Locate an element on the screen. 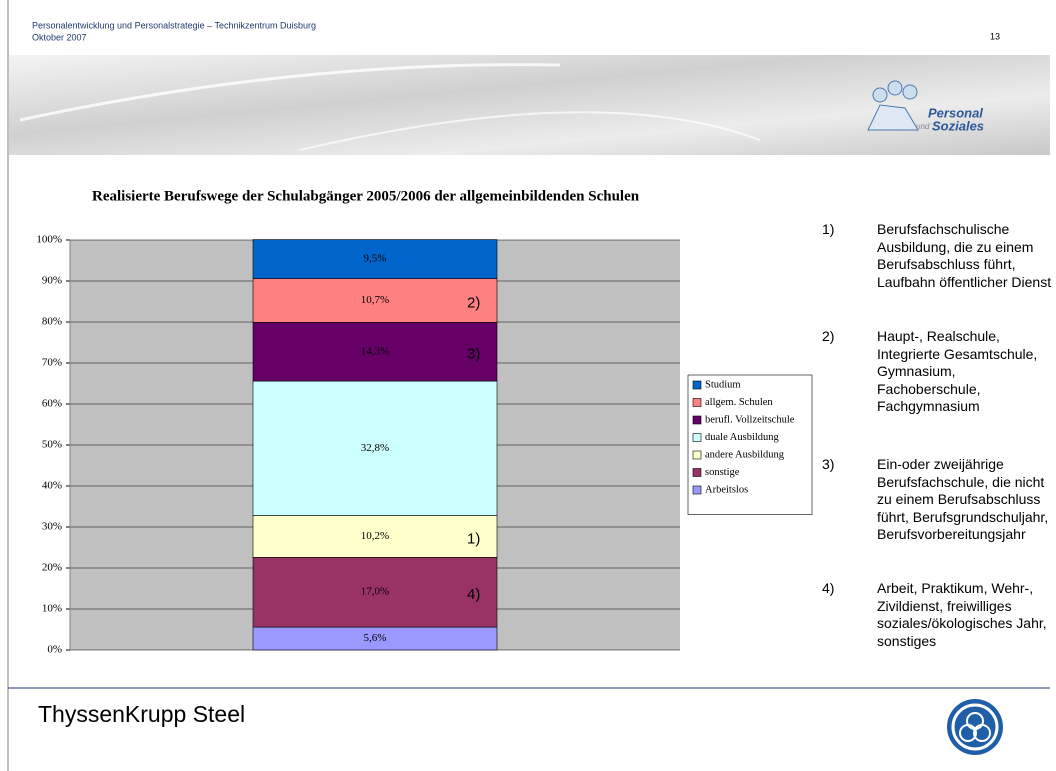  y-tick-label: 30% is located at coordinates (52, 527).